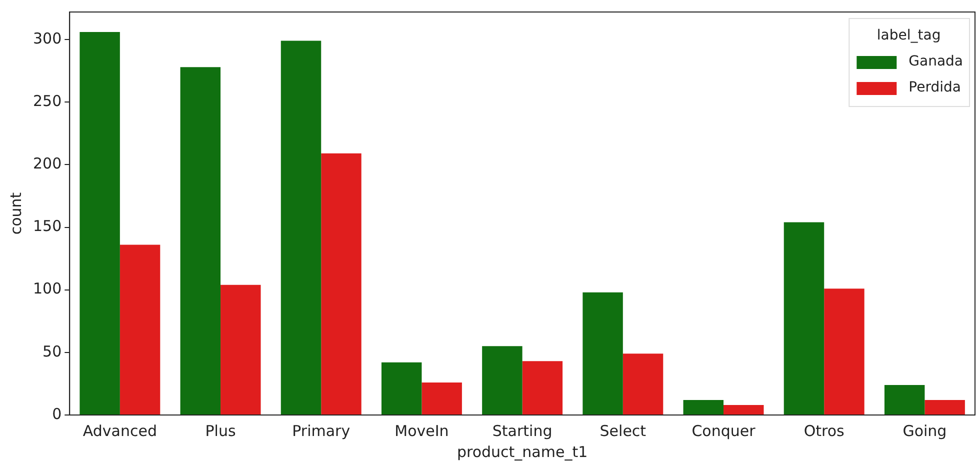  What do you see at coordinates (47, 163) in the screenshot?
I see `y-tick-label: 200` at bounding box center [47, 163].